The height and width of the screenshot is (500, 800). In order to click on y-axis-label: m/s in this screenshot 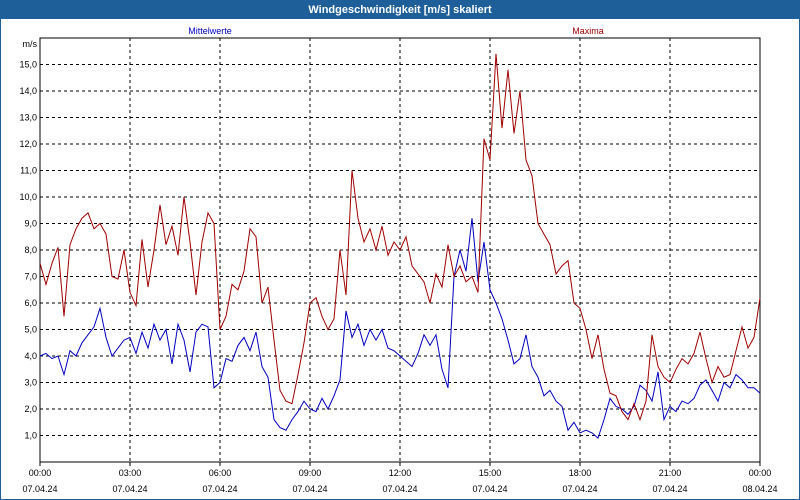, I will do `click(30, 44)`.